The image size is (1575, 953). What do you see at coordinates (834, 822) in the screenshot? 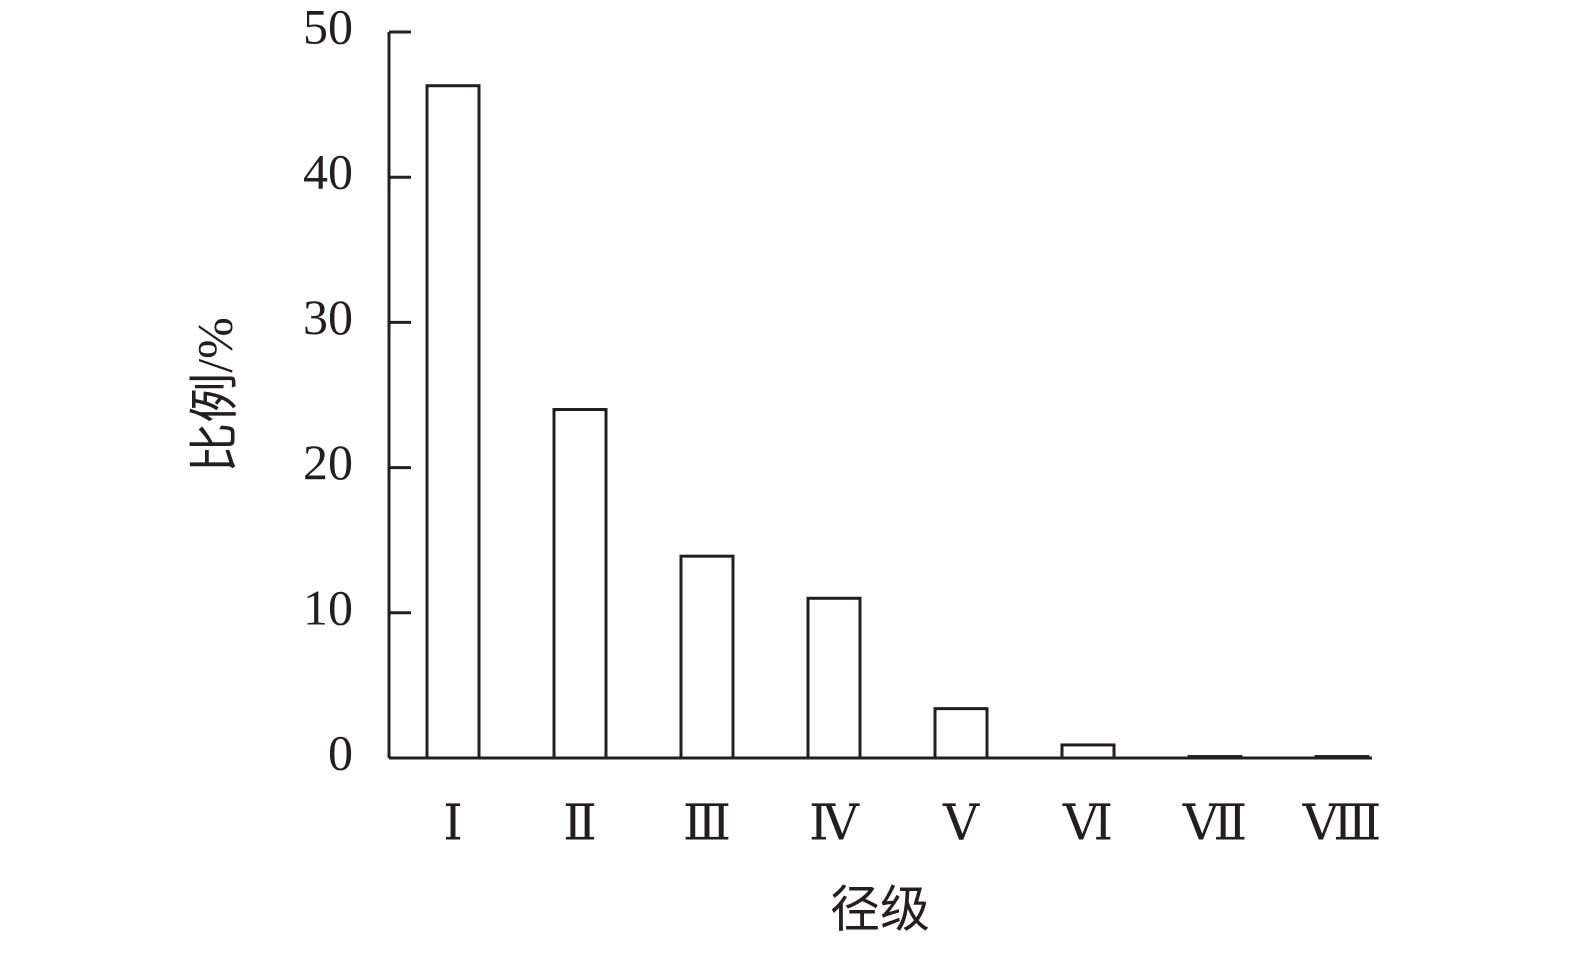
I see `x-tick-label: Ⅳ` at bounding box center [834, 822].